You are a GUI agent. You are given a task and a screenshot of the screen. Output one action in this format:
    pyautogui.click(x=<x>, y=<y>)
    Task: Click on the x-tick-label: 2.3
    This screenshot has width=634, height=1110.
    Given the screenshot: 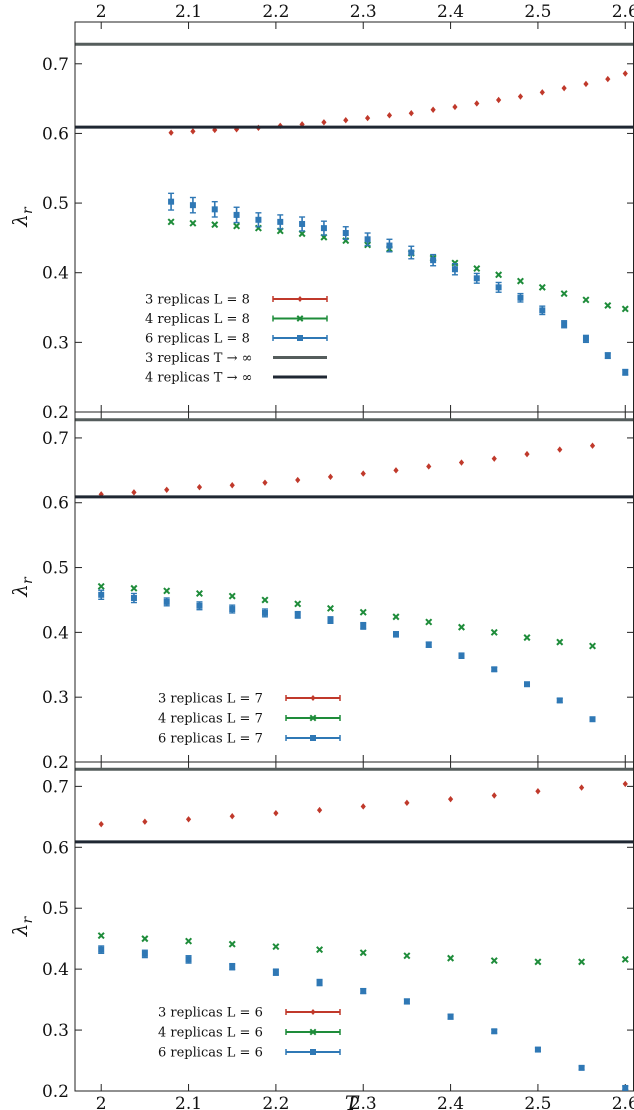 What is the action you would take?
    pyautogui.click(x=363, y=12)
    